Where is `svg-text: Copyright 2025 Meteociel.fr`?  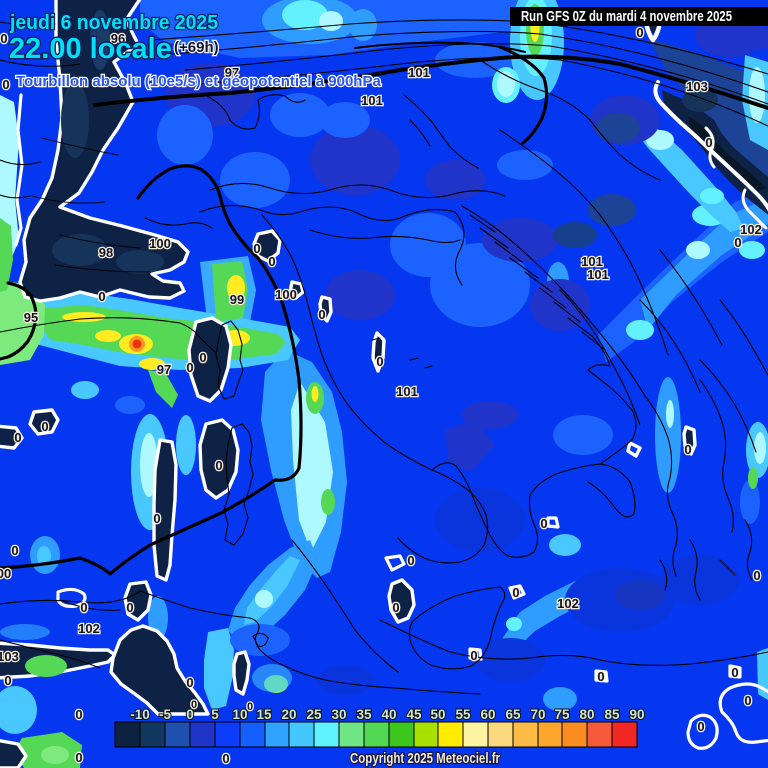 svg-text: Copyright 2025 Meteociel.fr is located at coordinates (425, 759).